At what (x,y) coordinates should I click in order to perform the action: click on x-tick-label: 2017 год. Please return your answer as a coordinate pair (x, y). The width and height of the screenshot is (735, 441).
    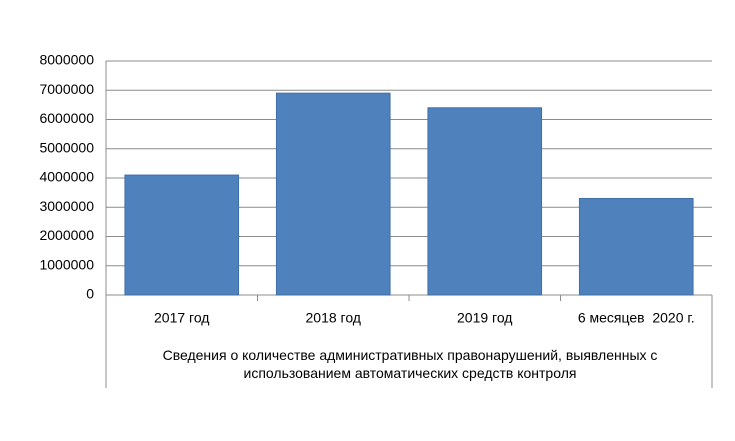
    Looking at the image, I should click on (181, 318).